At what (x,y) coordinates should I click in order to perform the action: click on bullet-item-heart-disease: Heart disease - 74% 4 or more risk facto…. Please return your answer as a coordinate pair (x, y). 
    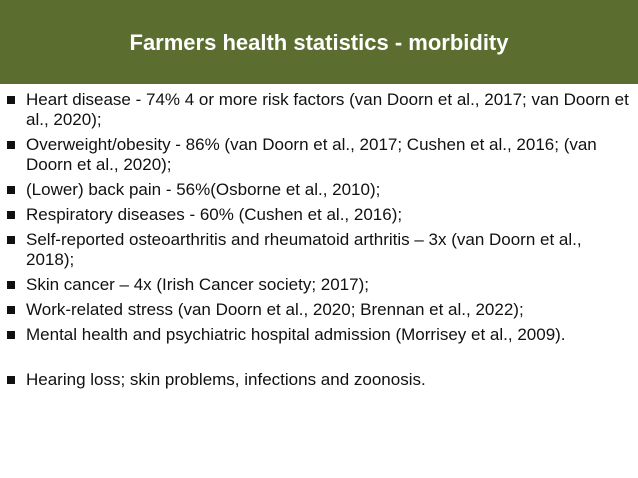
    Looking at the image, I should click on (319, 110).